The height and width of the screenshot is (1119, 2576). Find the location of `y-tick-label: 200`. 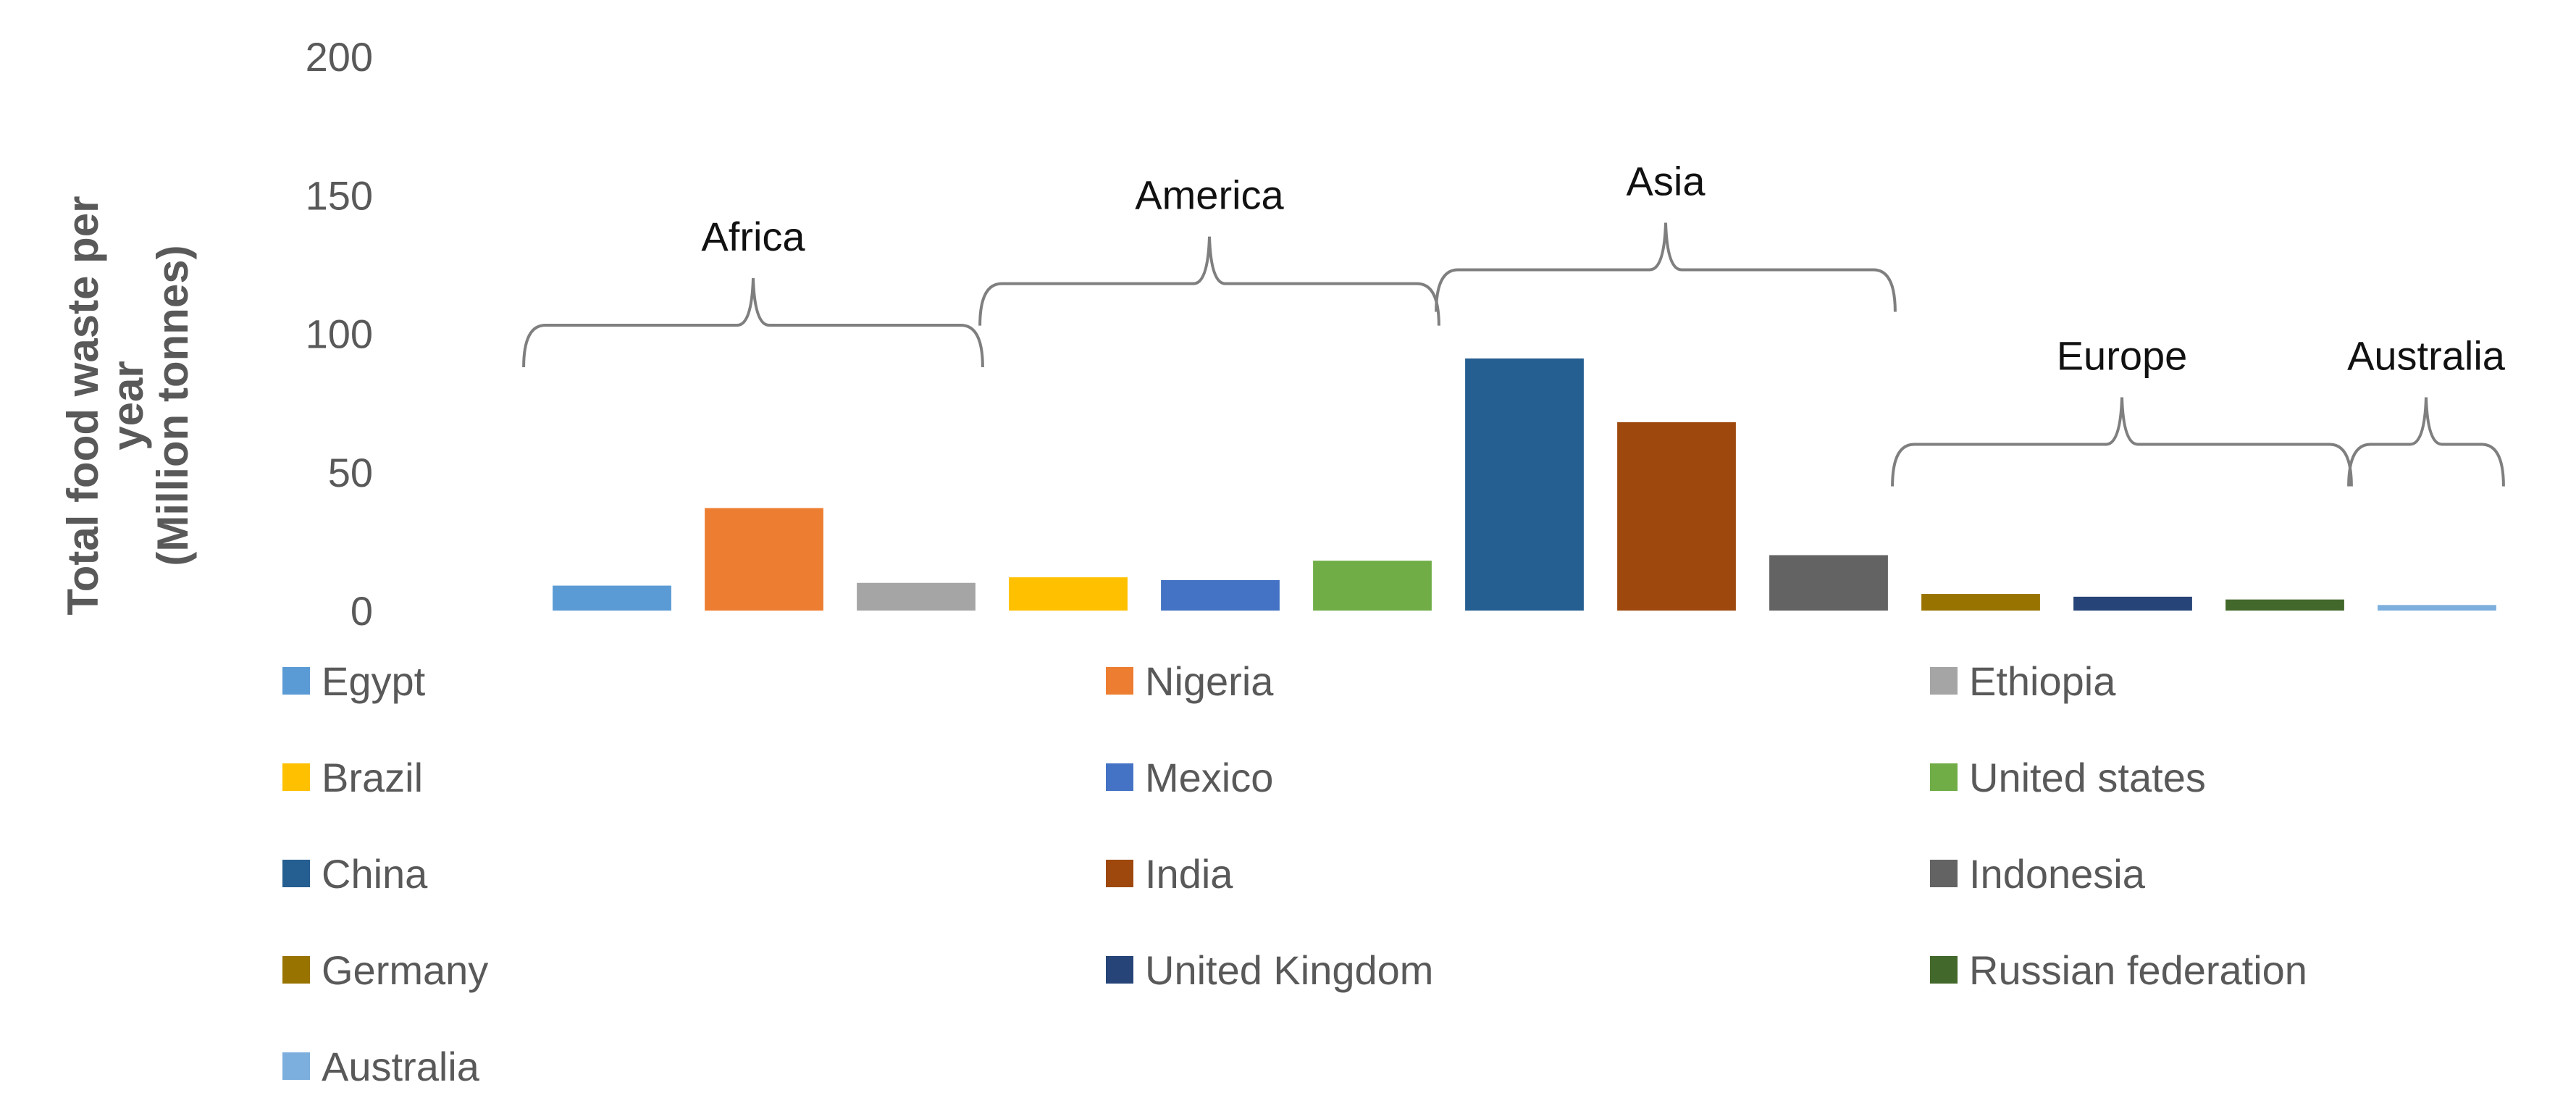

y-tick-label: 200 is located at coordinates (339, 57).